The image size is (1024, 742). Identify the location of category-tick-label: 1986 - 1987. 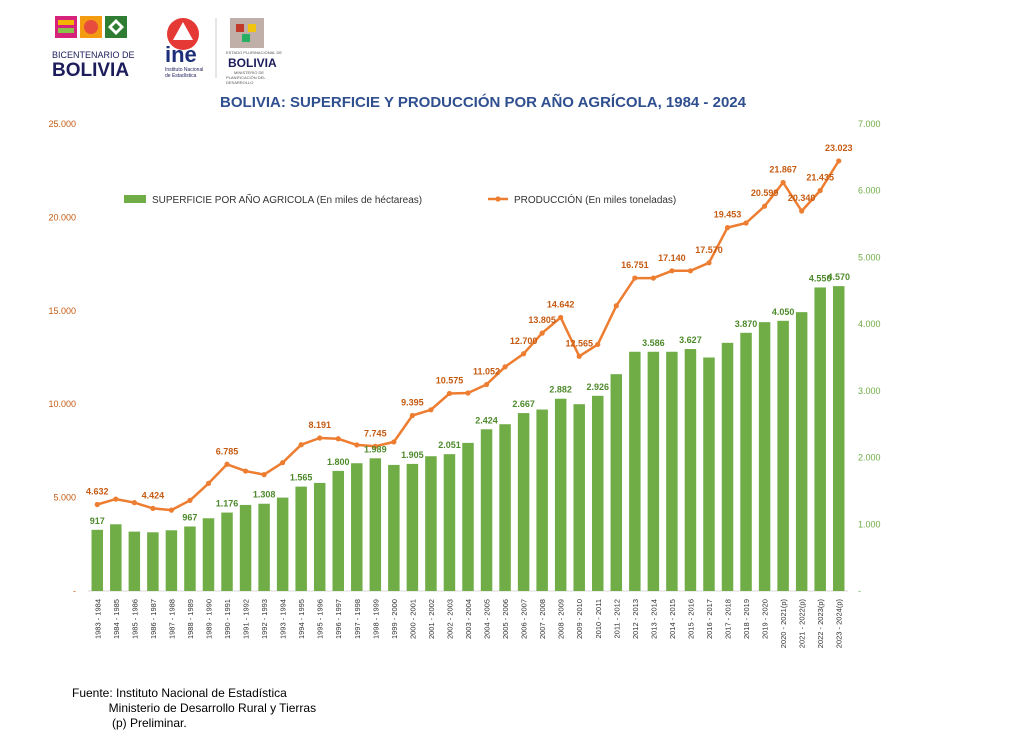
(153, 619).